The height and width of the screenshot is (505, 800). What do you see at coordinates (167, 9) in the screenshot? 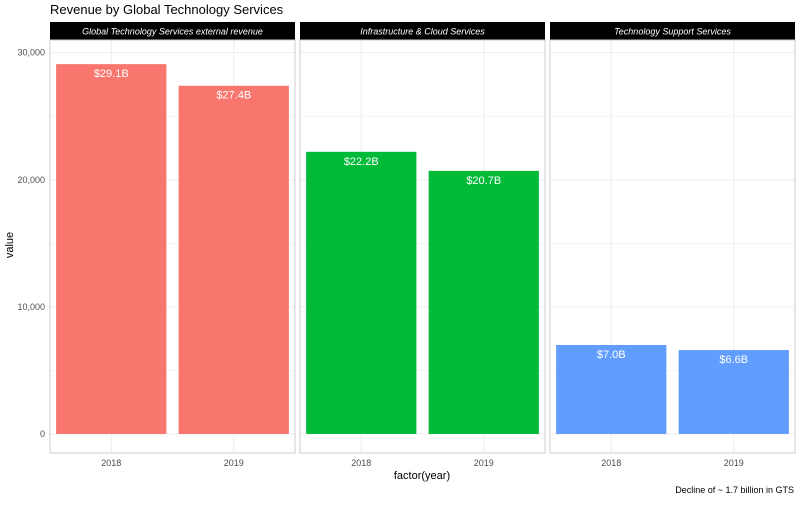
I see `chart-title: Revenue by Global Technology Services` at bounding box center [167, 9].